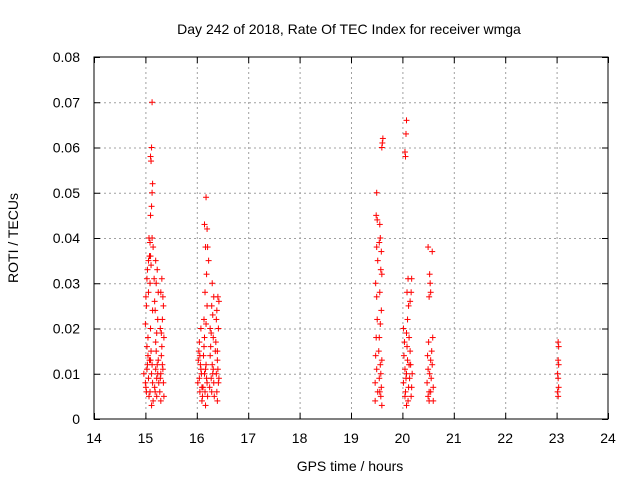 Image resolution: width=640 pixels, height=480 pixels. I want to click on x-tick-label: 22, so click(505, 438).